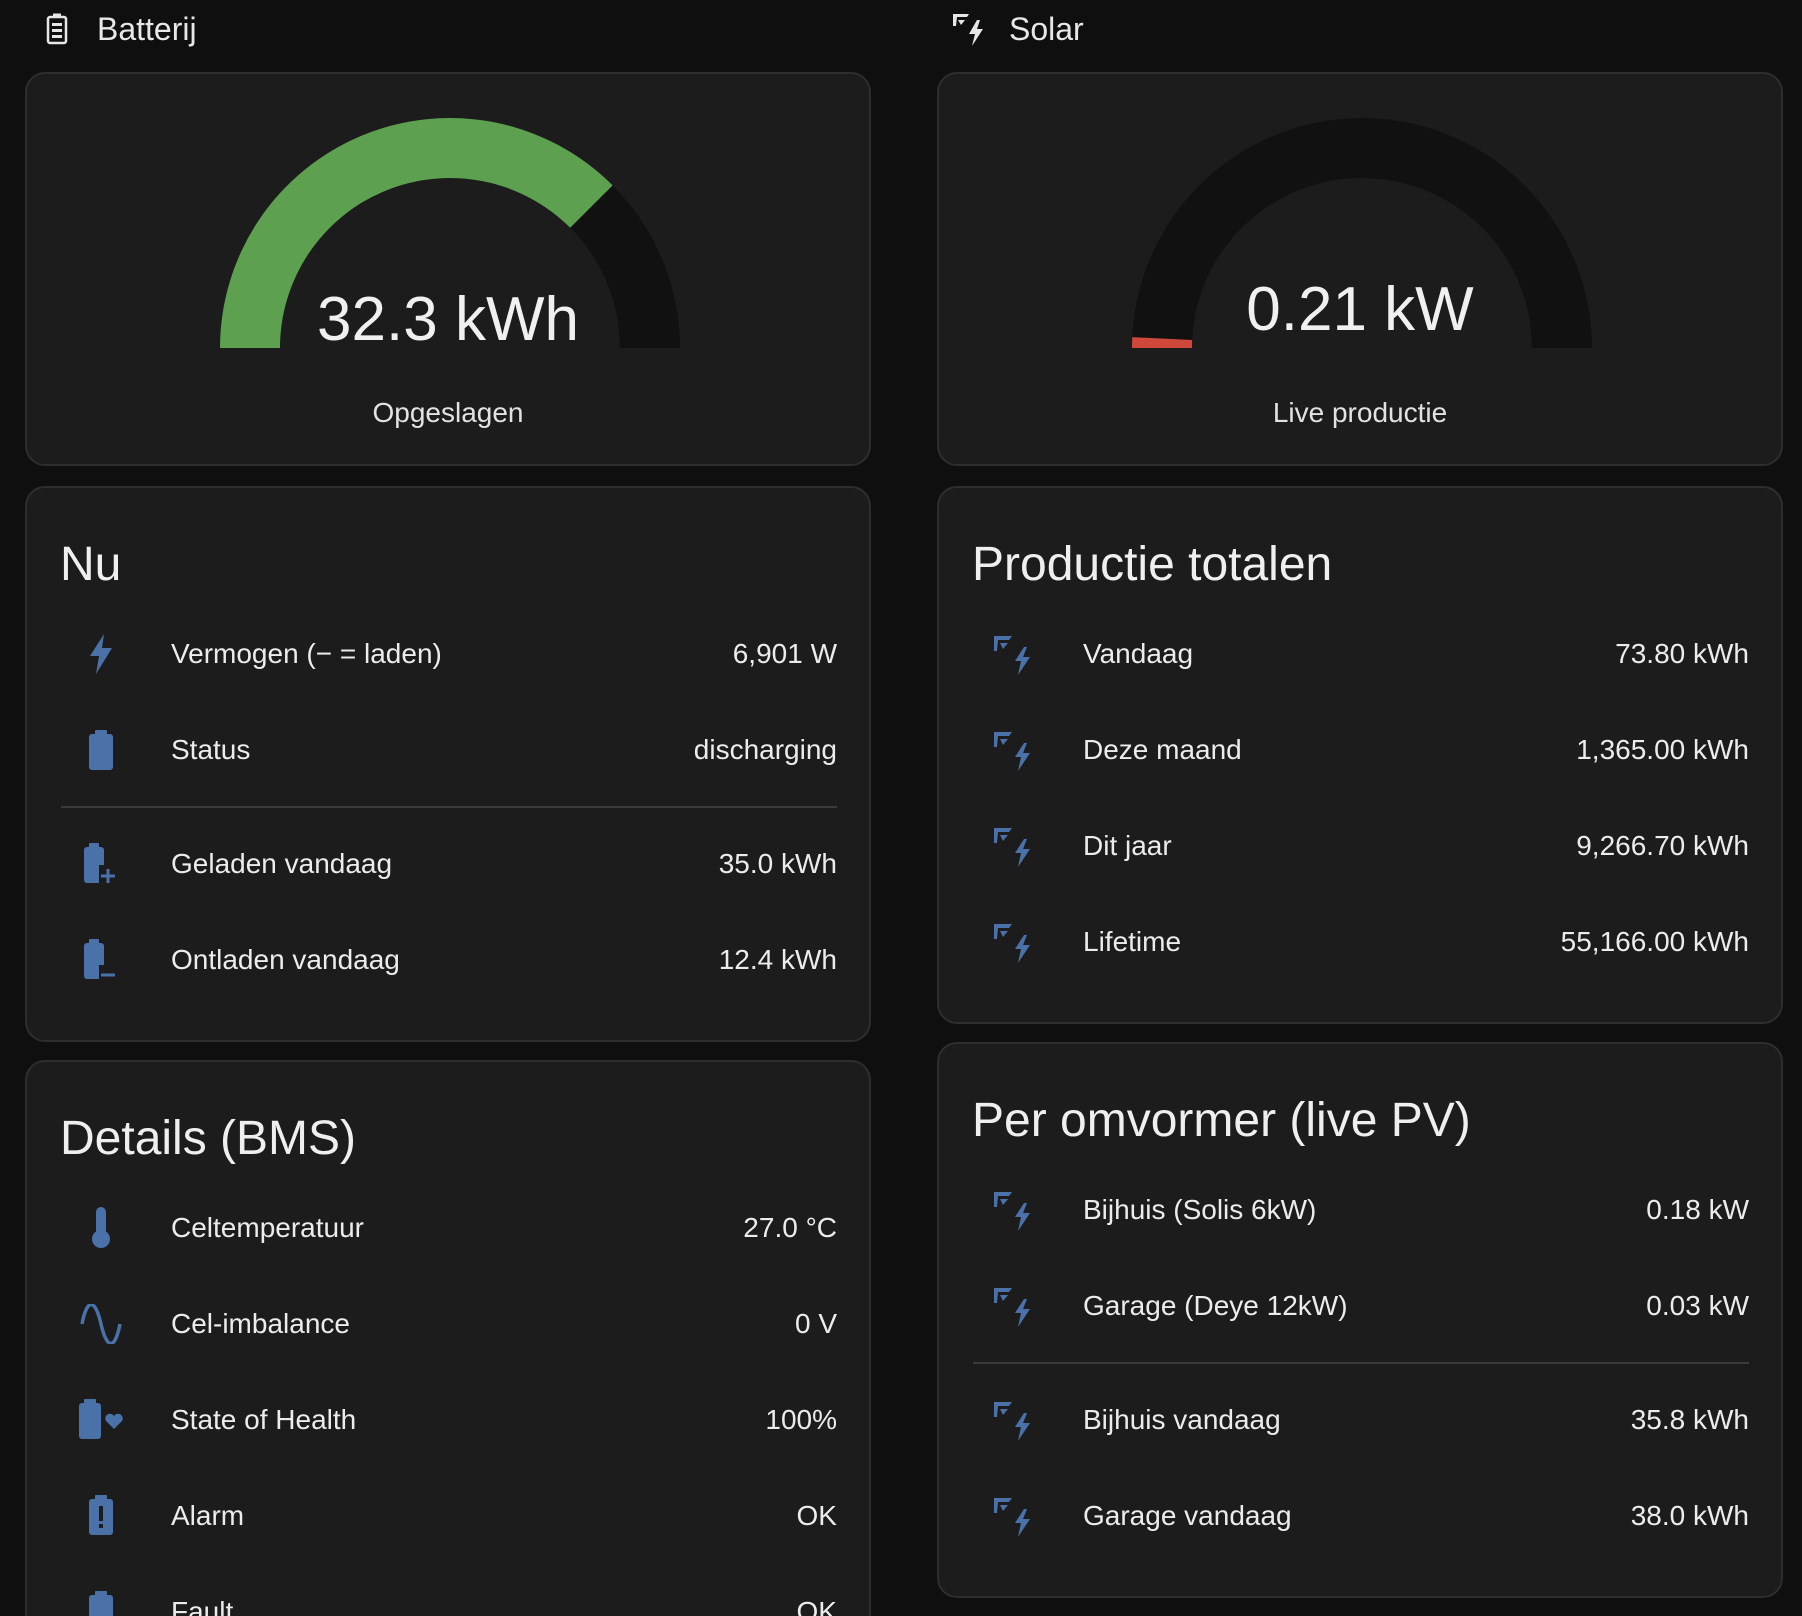 The image size is (1802, 1616). What do you see at coordinates (448, 1324) in the screenshot?
I see `entity-row-cell-imbalance: Cel-imbalance 0 V` at bounding box center [448, 1324].